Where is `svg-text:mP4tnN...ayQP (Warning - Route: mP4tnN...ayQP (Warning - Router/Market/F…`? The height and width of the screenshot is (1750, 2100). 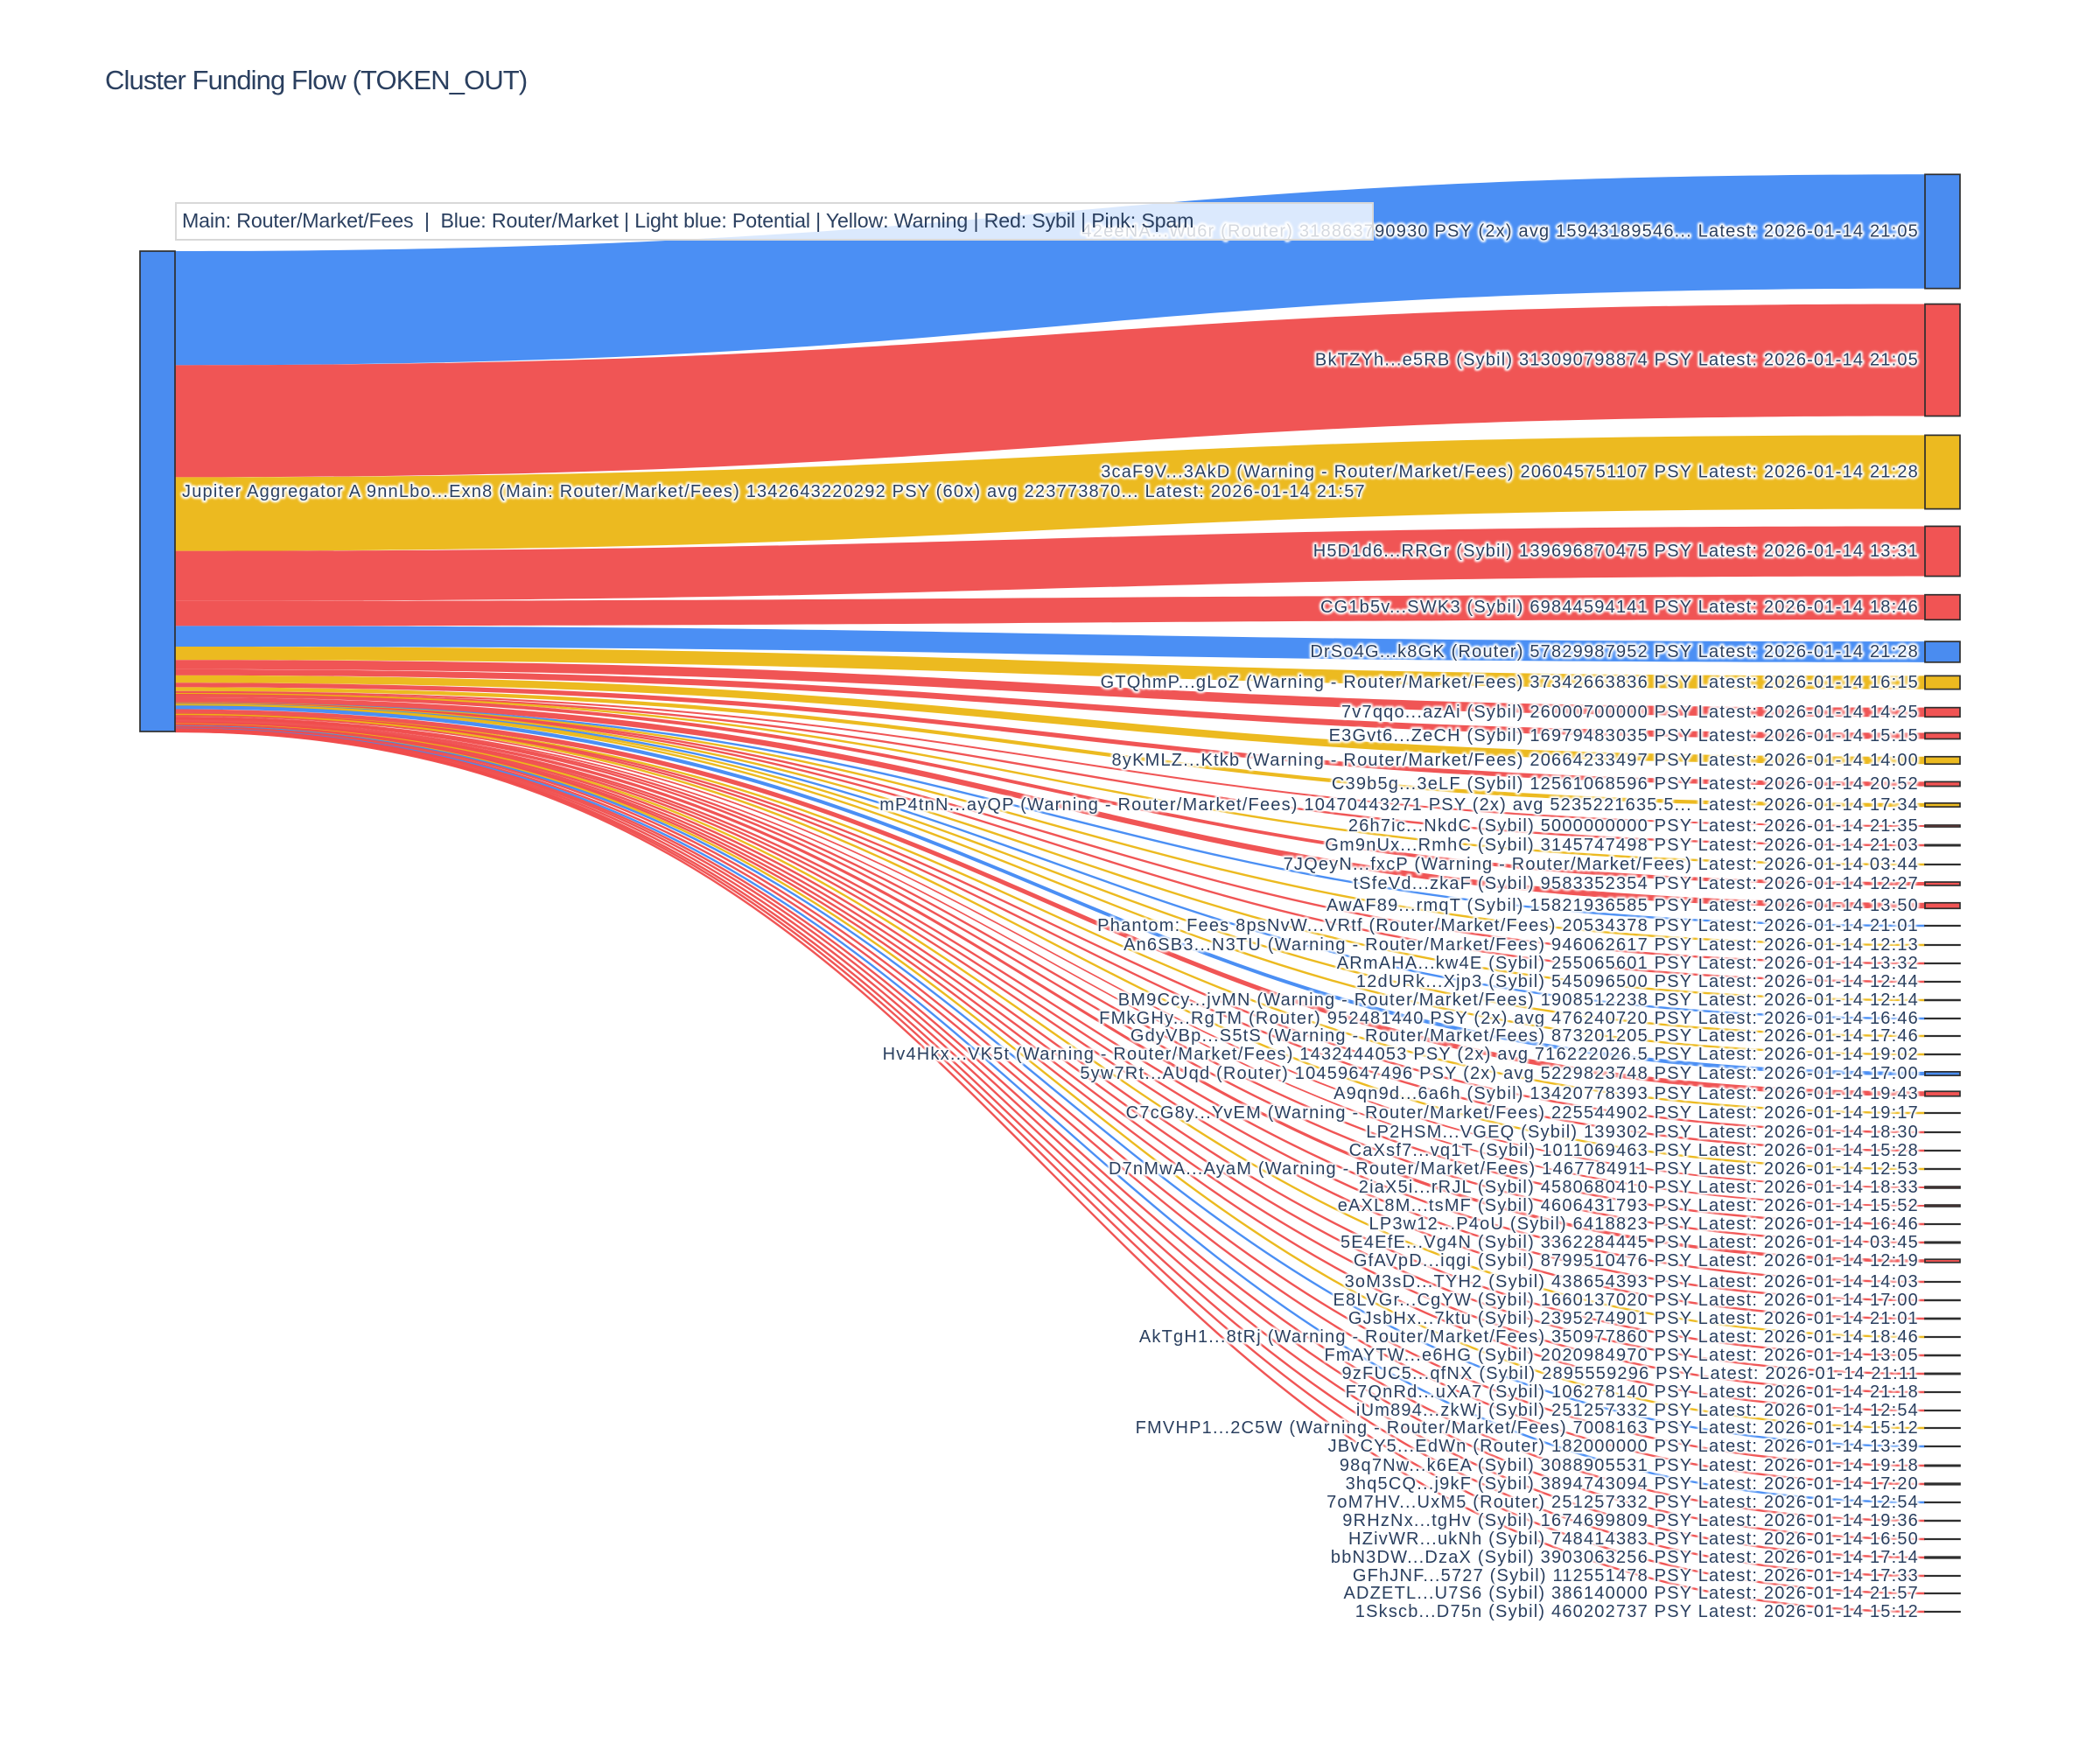
svg-text:mP4tnN...ayQP (Warning - Route: mP4tnN...ayQP (Warning - Router/Market/F… is located at coordinates (1399, 805).